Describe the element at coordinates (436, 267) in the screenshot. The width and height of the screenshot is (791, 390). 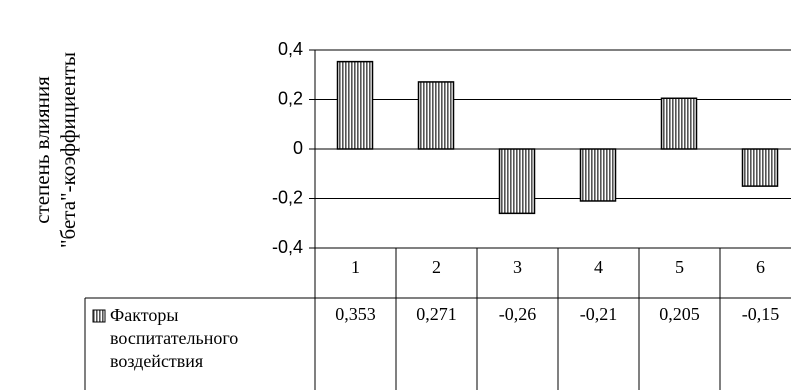
I see `x-tick-label: 2` at that location.